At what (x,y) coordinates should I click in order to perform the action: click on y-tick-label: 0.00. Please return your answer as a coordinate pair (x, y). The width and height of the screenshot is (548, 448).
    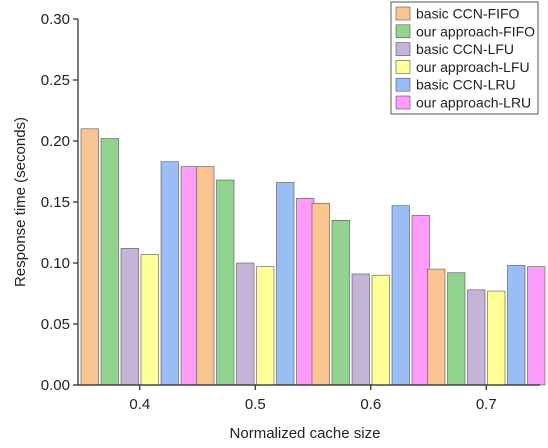
    Looking at the image, I should click on (55, 385).